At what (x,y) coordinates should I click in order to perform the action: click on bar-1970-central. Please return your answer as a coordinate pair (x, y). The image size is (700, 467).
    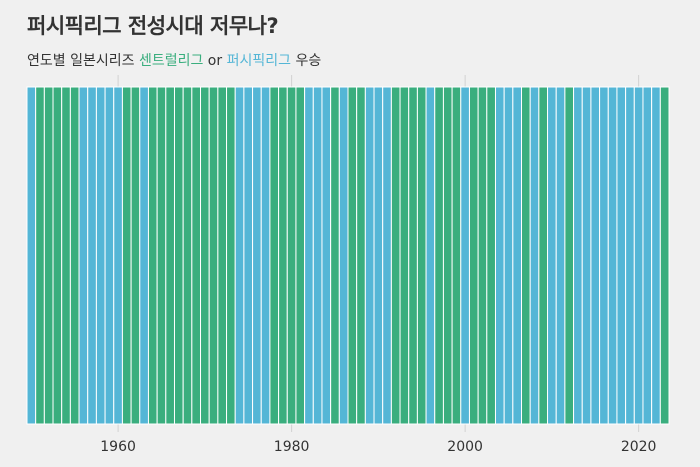
    Looking at the image, I should click on (205, 255).